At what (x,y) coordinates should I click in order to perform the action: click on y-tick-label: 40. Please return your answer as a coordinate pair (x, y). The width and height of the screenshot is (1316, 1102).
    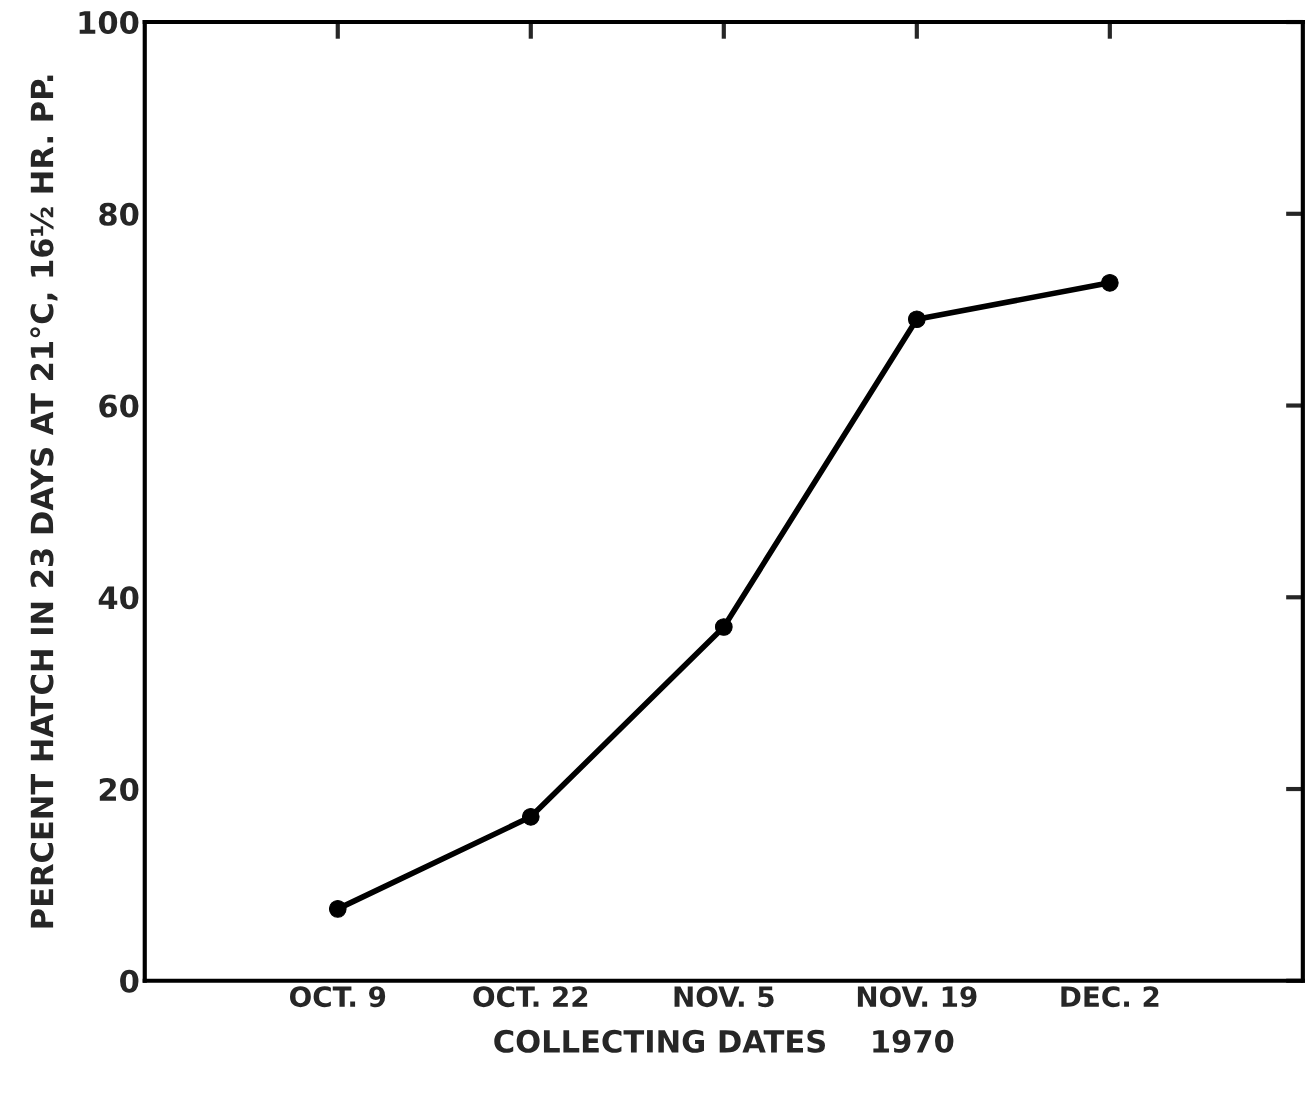
    Looking at the image, I should click on (118, 598).